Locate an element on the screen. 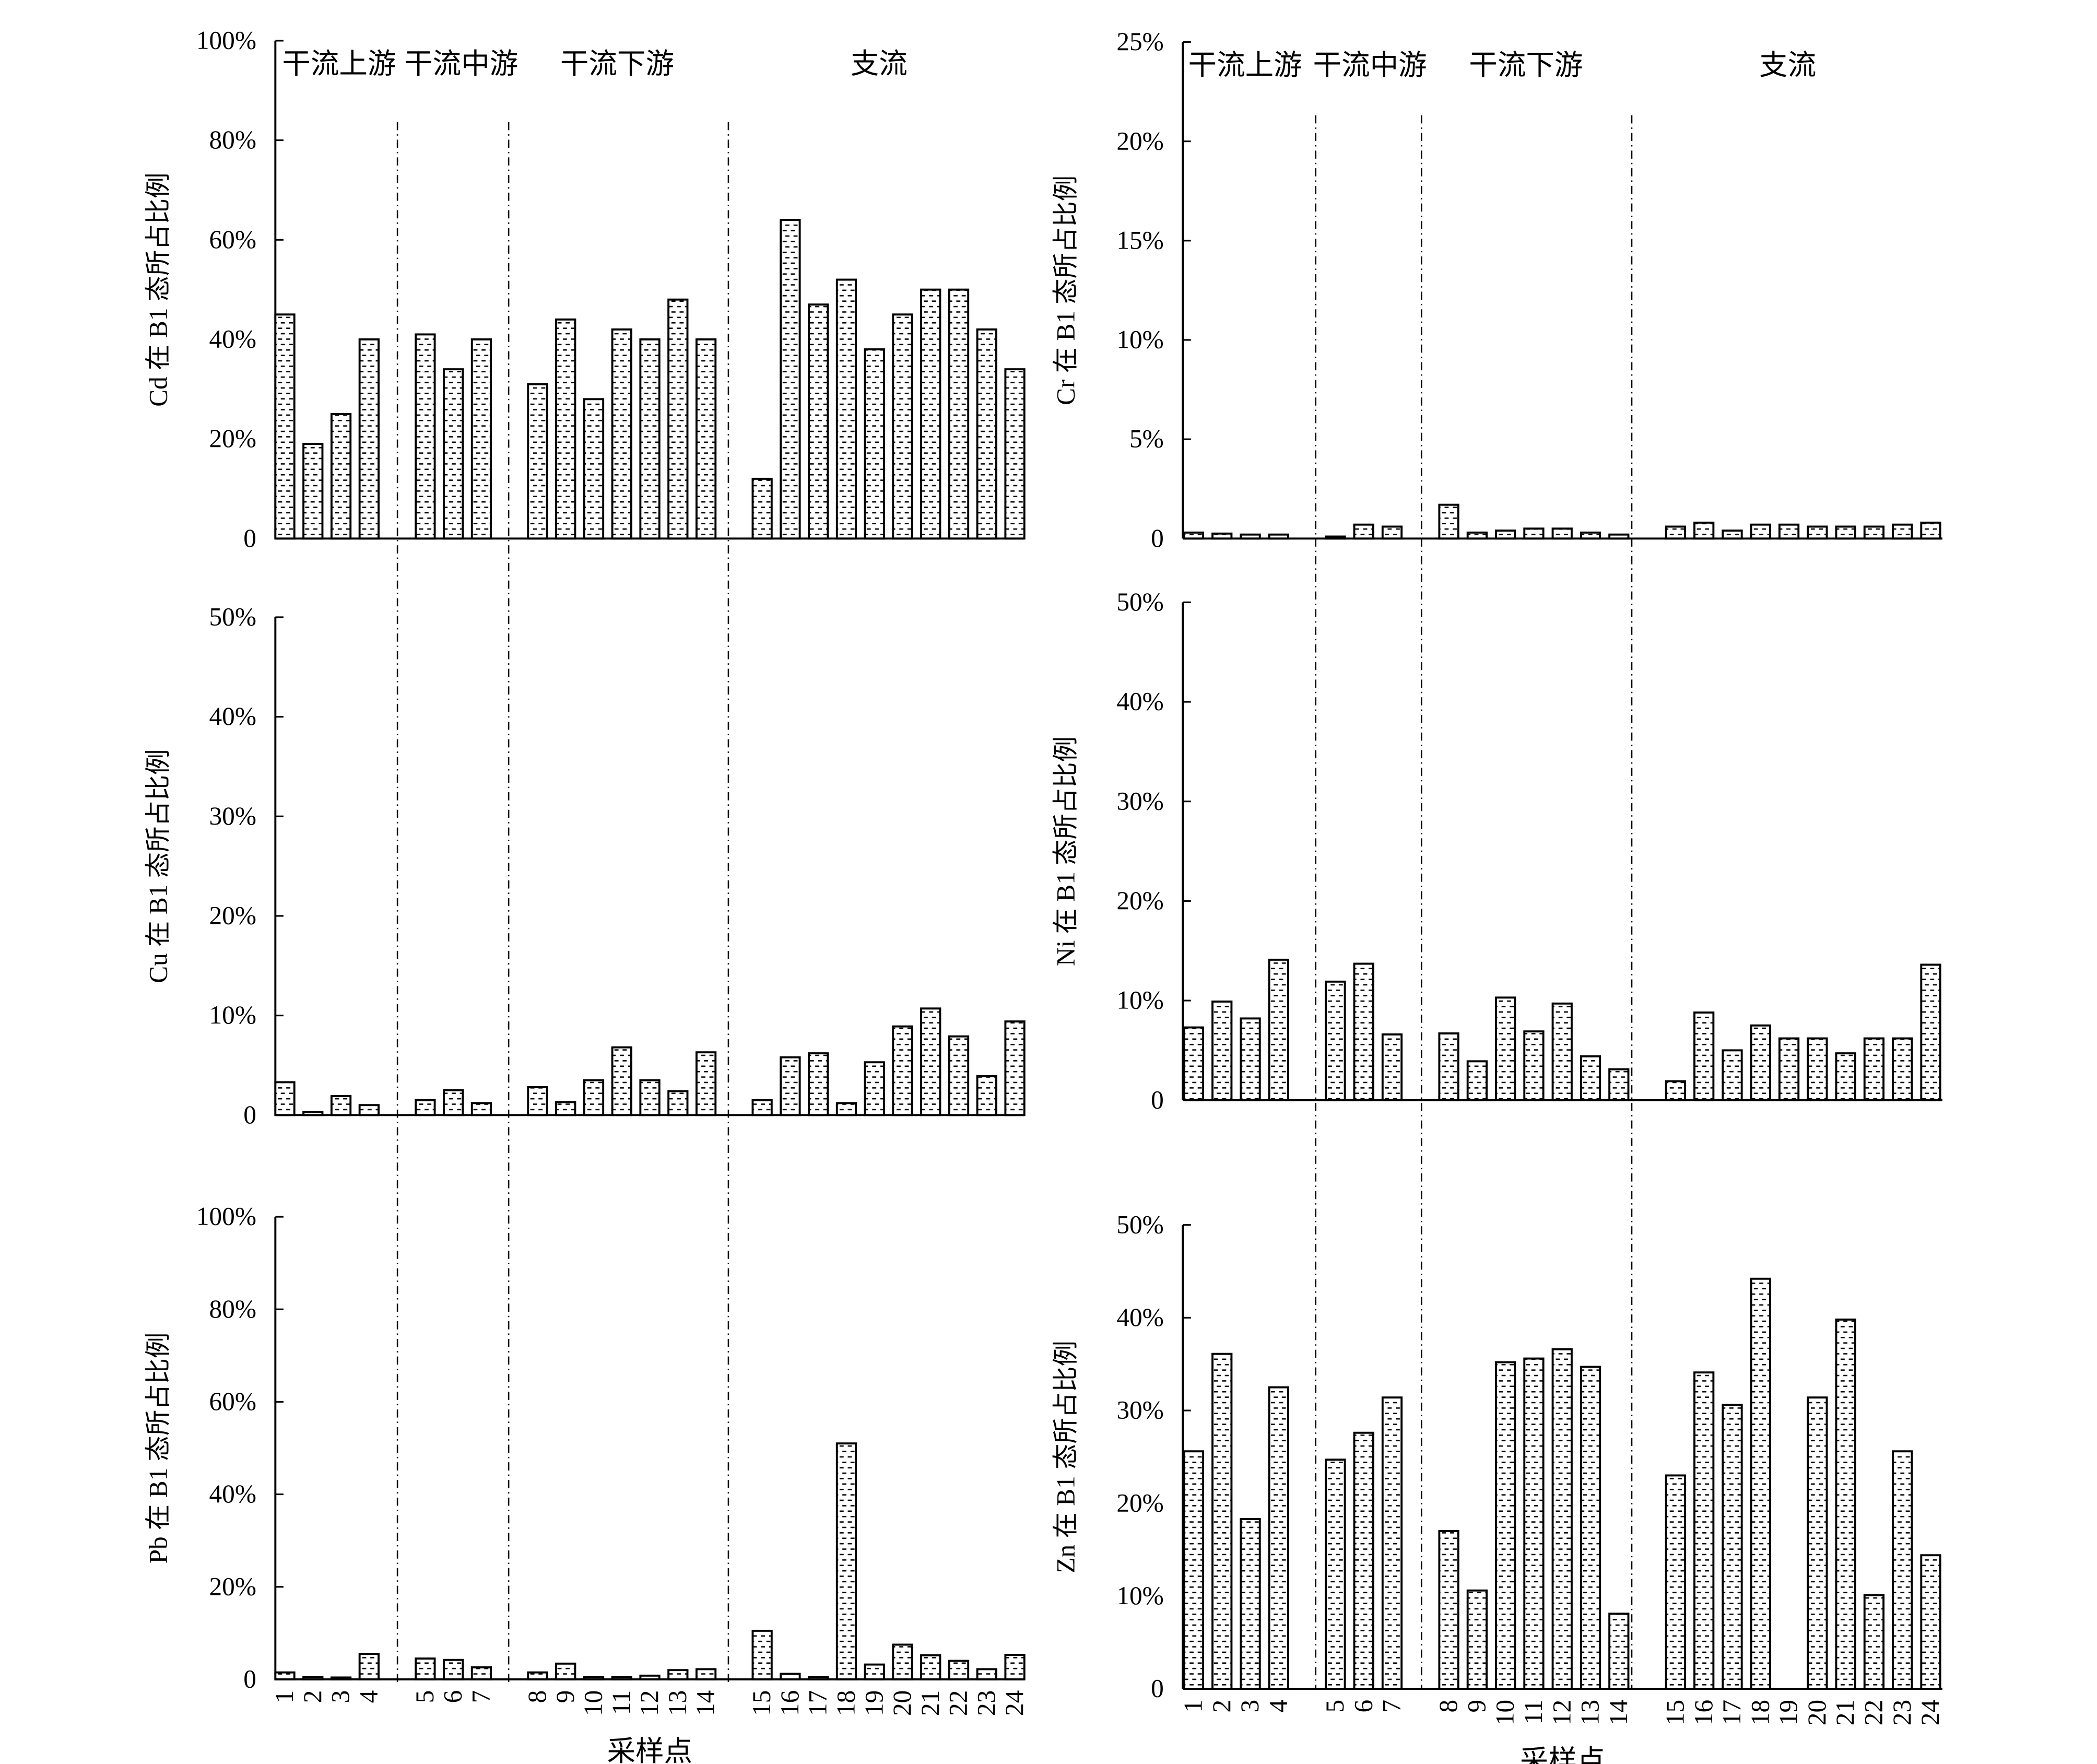  x-tick-label: 1 is located at coordinates (284, 1696).